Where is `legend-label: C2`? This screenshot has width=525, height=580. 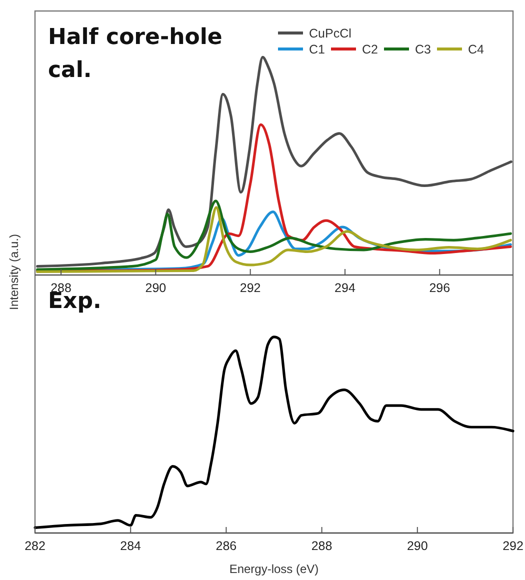 legend-label: C2 is located at coordinates (370, 49).